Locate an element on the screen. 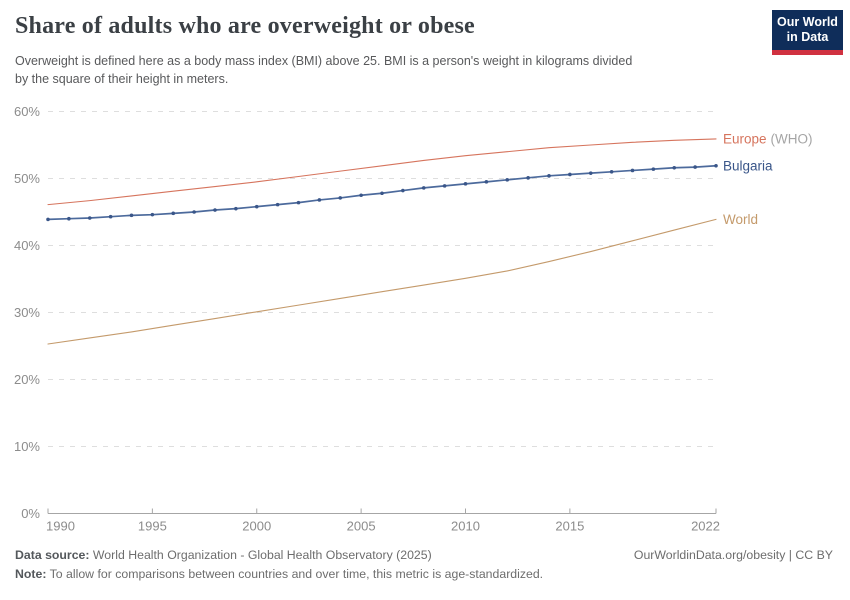 This screenshot has width=850, height=600. x-axis-tick-label: 1990 is located at coordinates (60, 526).